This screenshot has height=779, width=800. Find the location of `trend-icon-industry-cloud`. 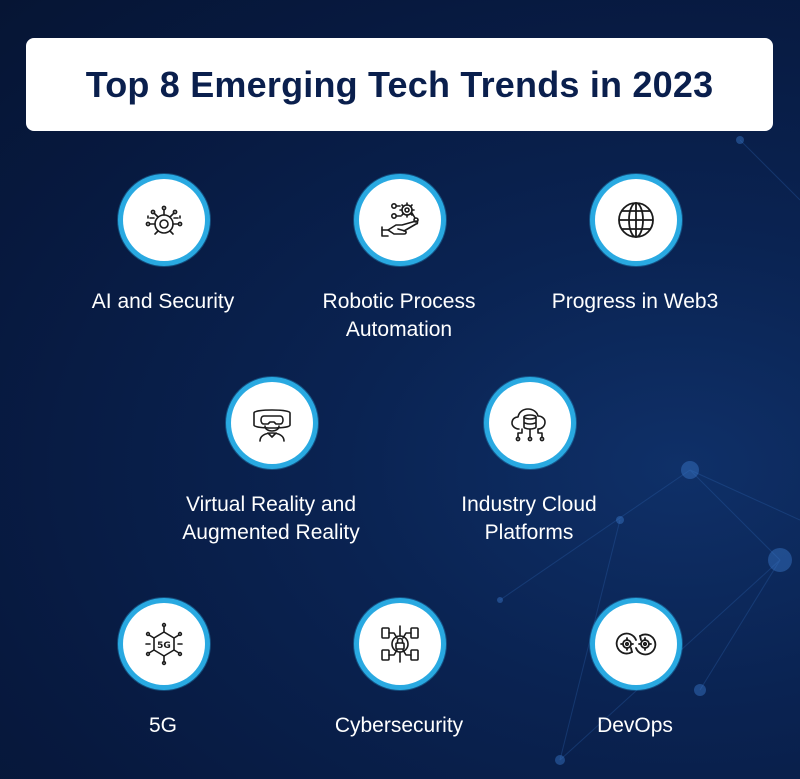

trend-icon-industry-cloud is located at coordinates (530, 423).